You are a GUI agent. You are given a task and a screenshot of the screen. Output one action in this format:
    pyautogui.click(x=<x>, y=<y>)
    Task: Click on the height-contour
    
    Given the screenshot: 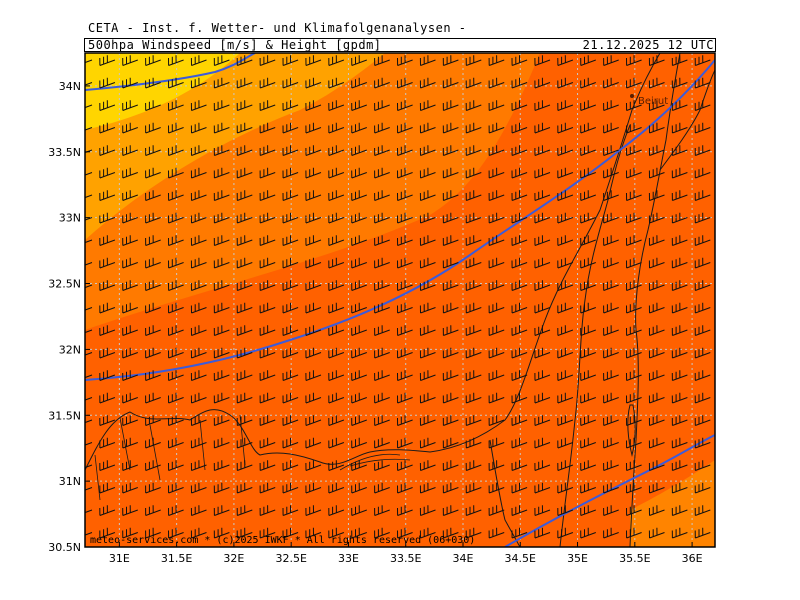 What is the action you would take?
    pyautogui.click(x=609, y=490)
    